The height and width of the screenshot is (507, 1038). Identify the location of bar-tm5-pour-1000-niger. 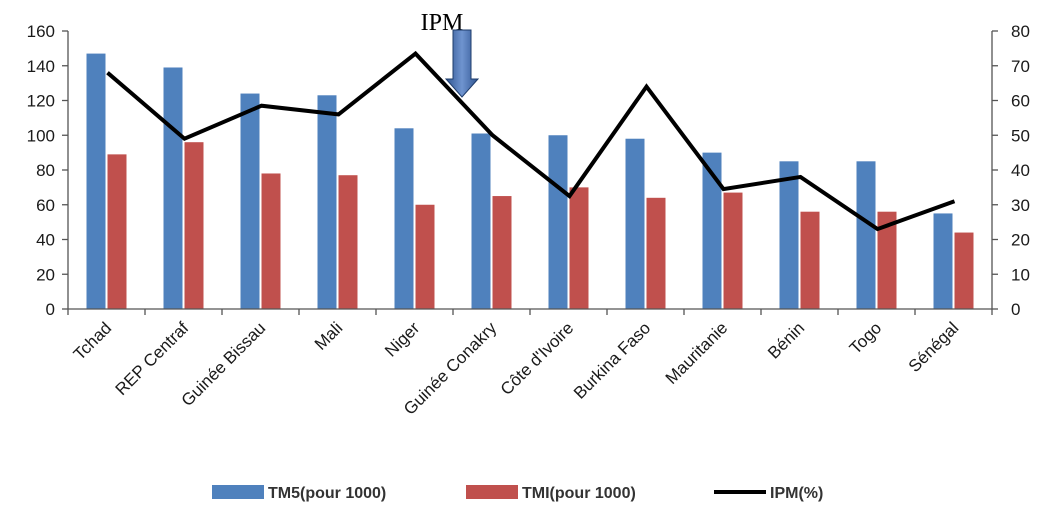
(404, 218).